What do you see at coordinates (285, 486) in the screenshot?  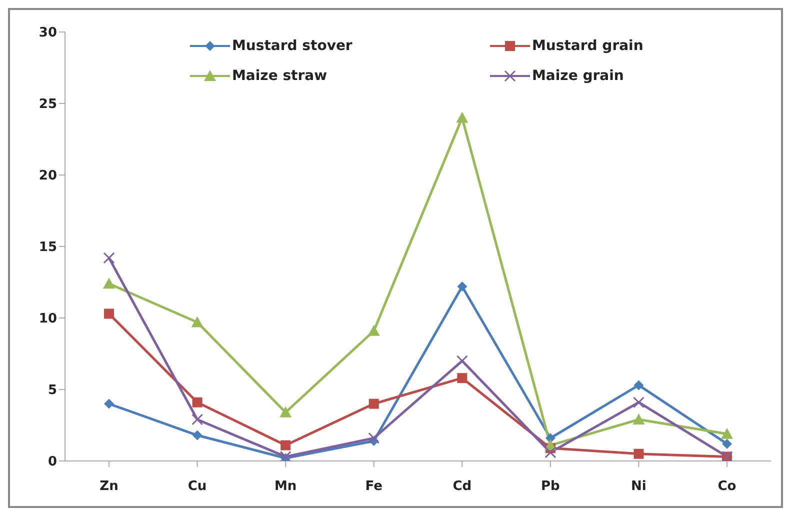 I see `x-tick-label: Mn` at bounding box center [285, 486].